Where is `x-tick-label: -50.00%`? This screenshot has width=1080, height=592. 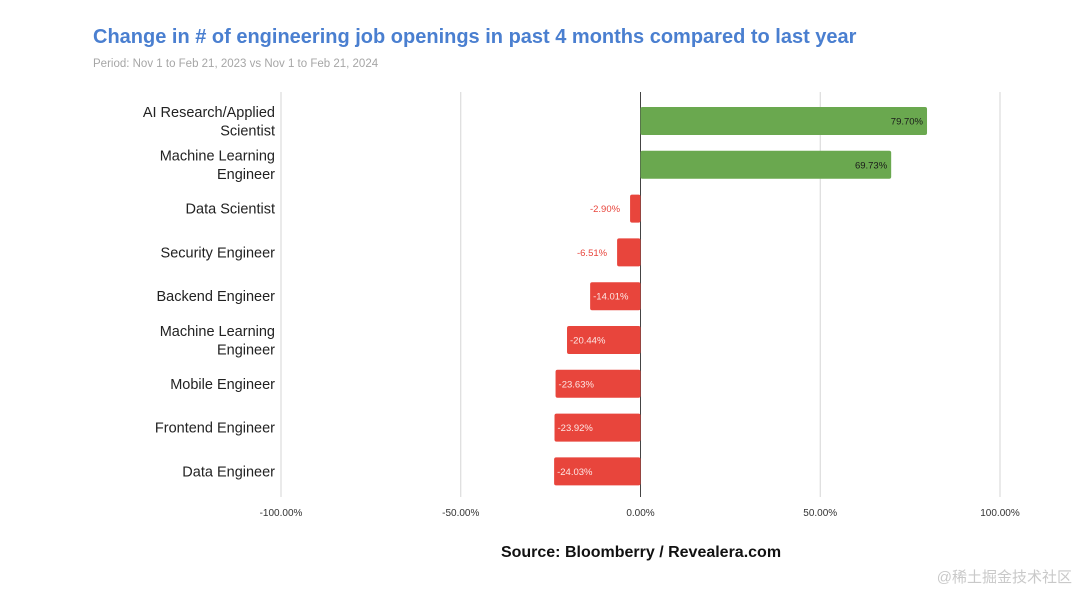 x-tick-label: -50.00% is located at coordinates (460, 513).